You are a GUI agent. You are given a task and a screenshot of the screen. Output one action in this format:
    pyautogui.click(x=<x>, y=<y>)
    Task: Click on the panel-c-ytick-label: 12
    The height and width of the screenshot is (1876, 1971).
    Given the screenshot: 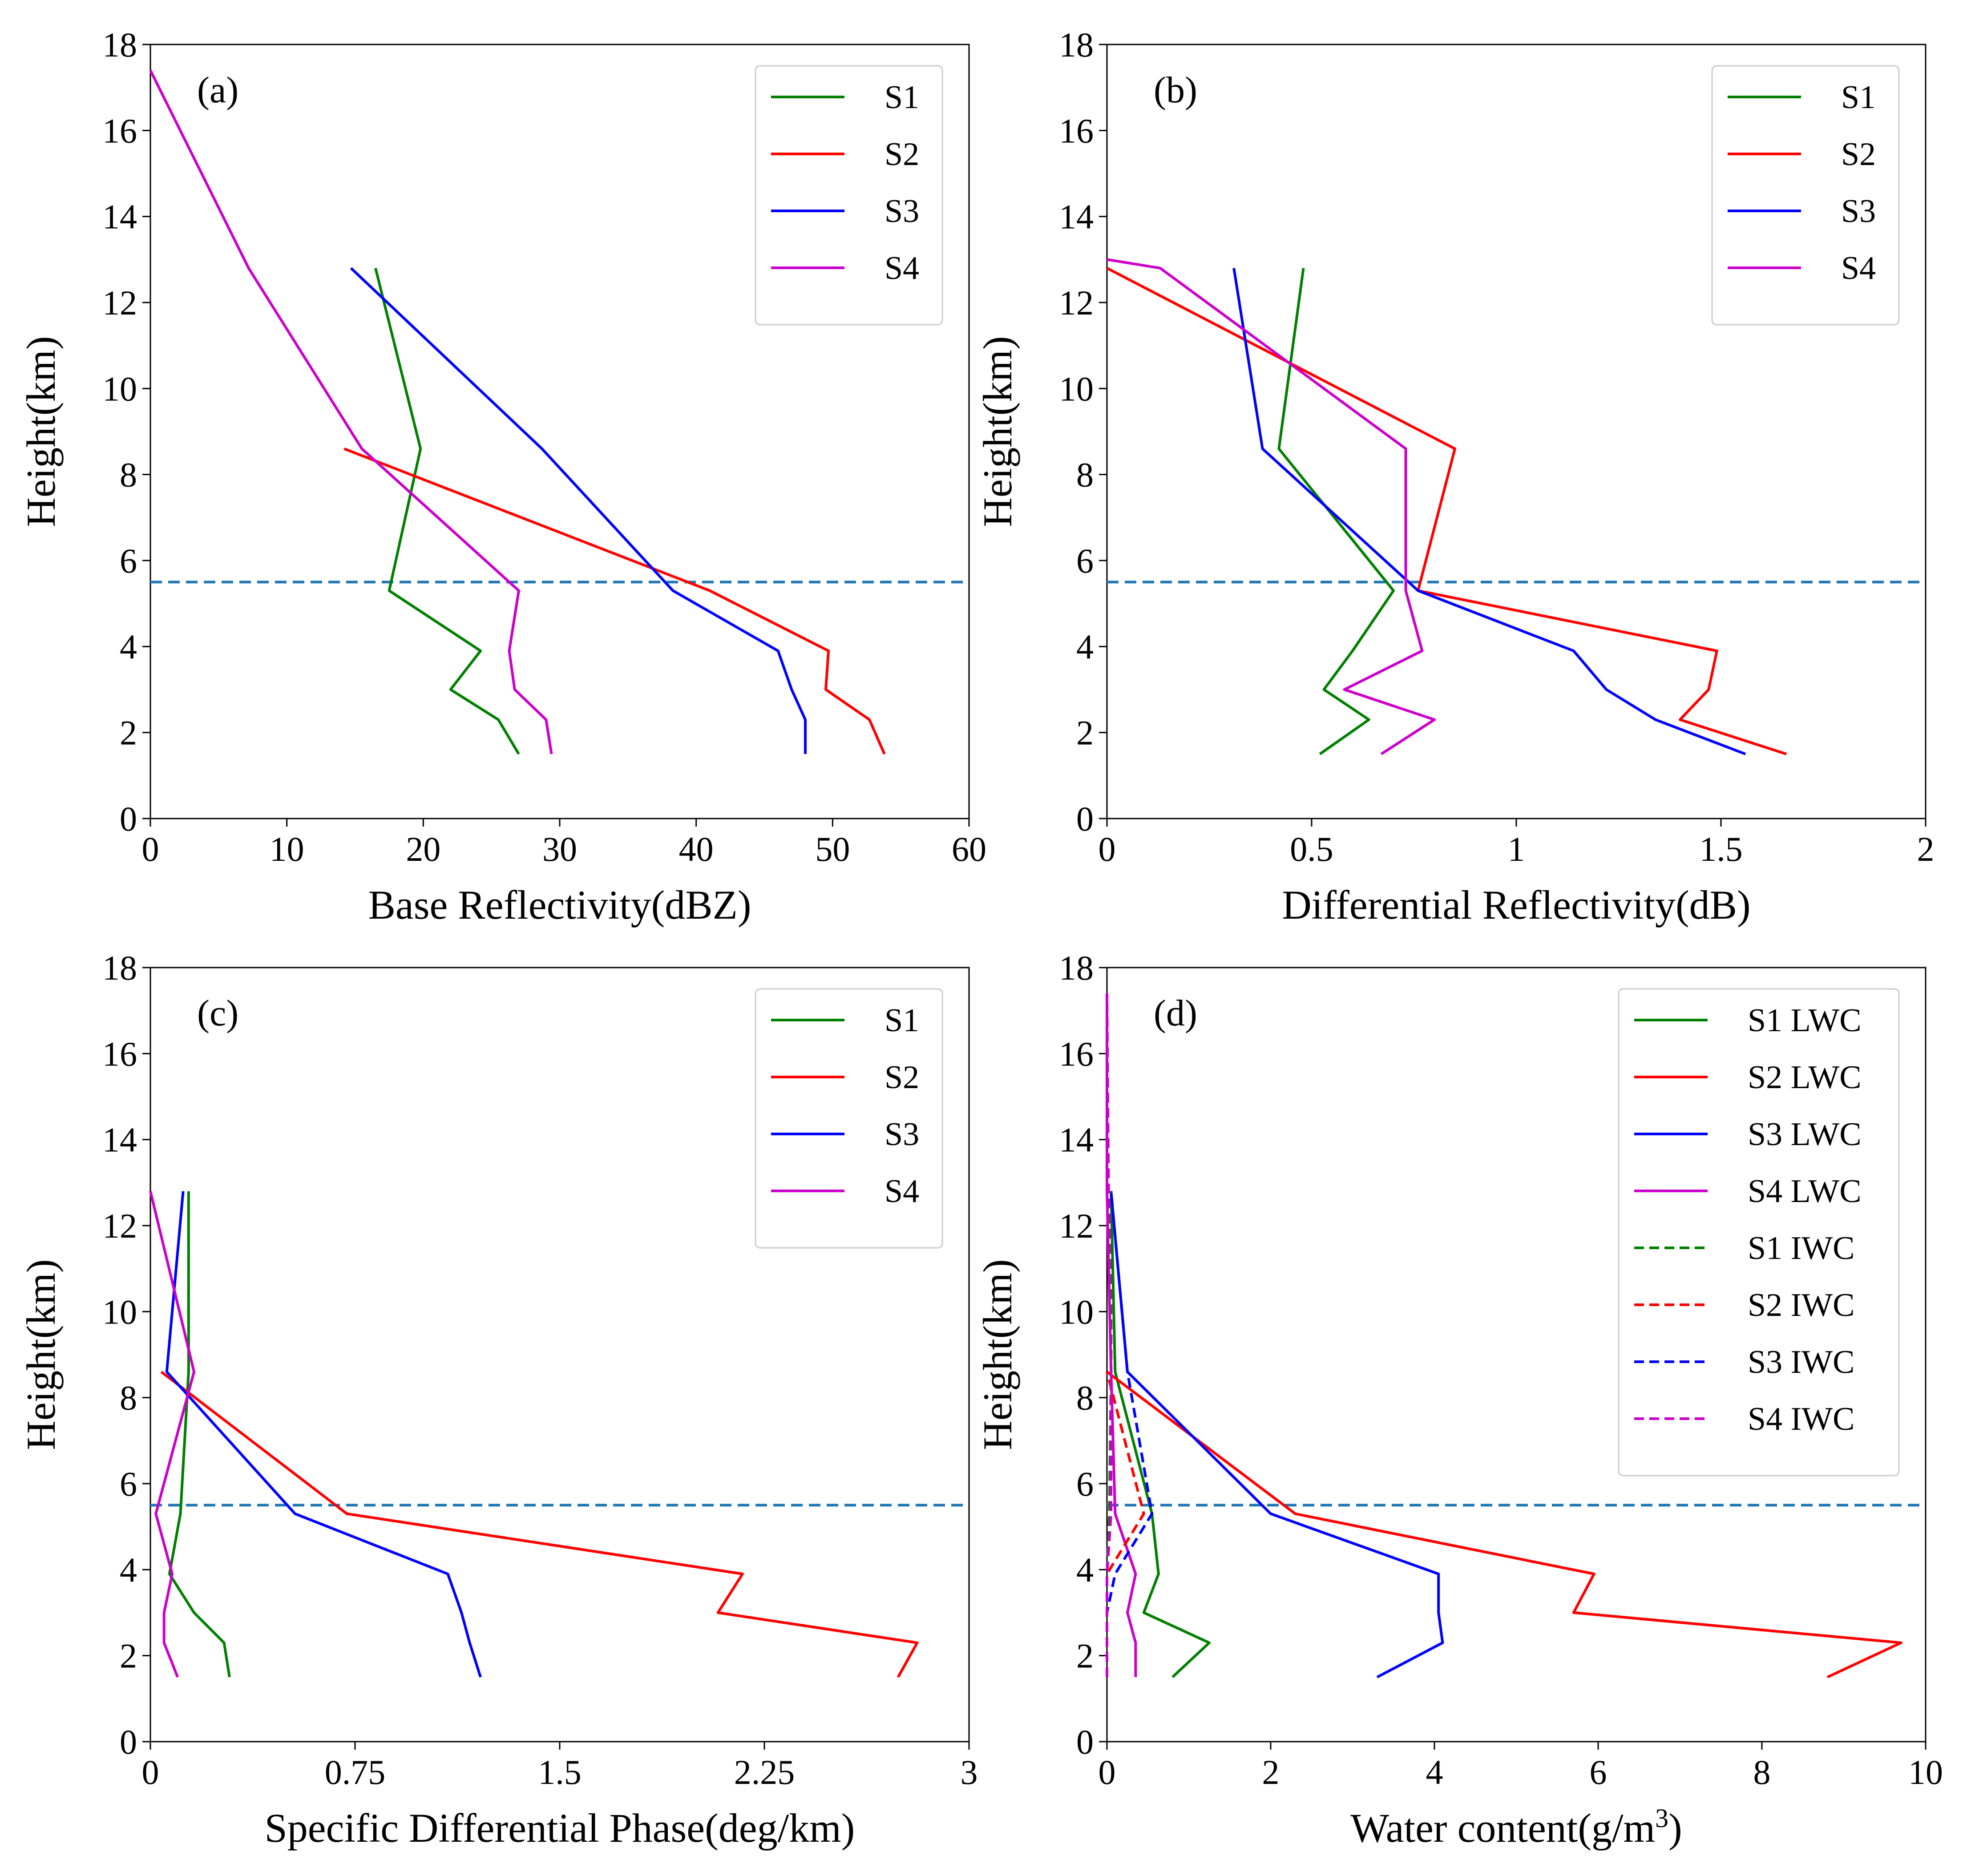 What is the action you would take?
    pyautogui.click(x=119, y=1225)
    